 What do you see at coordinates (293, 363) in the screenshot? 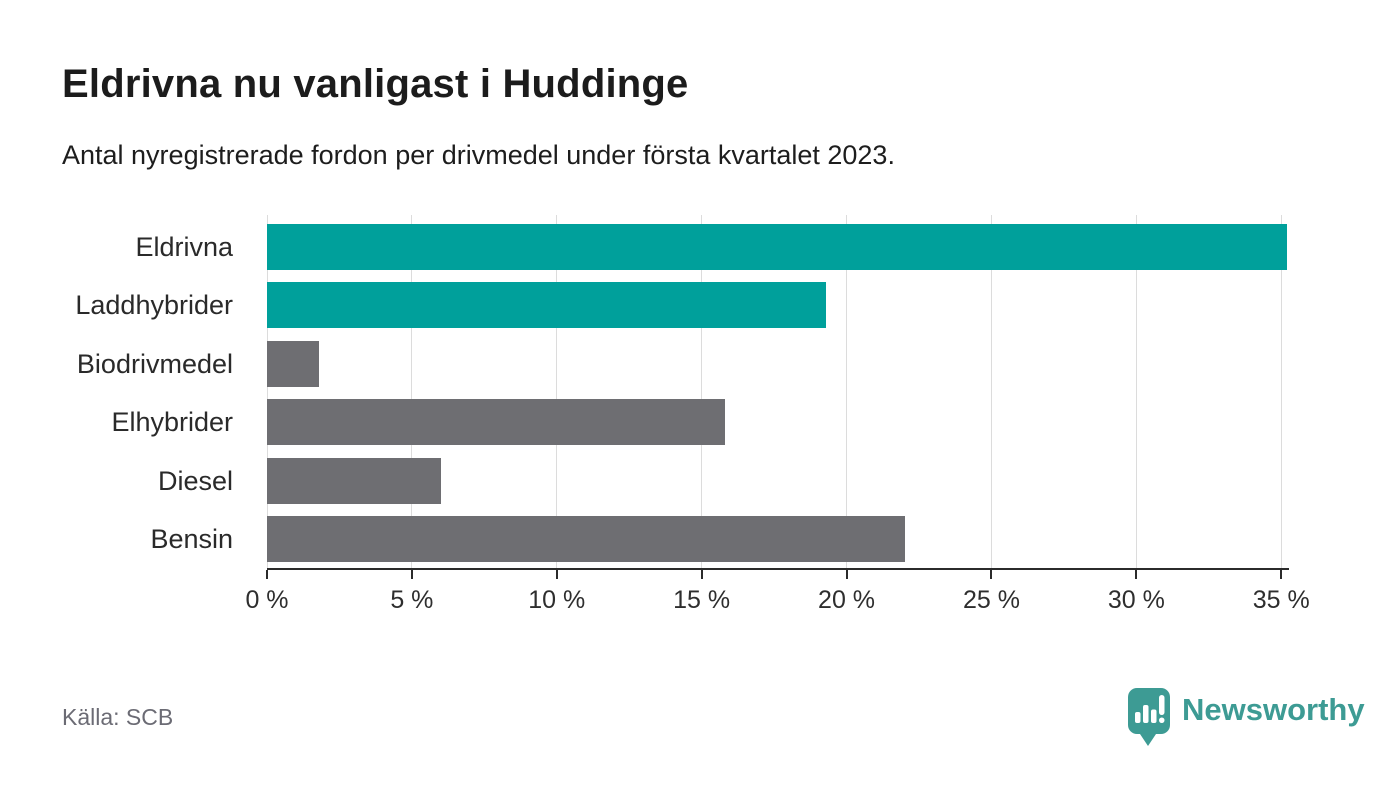
I see `bar-biodrivmedel` at bounding box center [293, 363].